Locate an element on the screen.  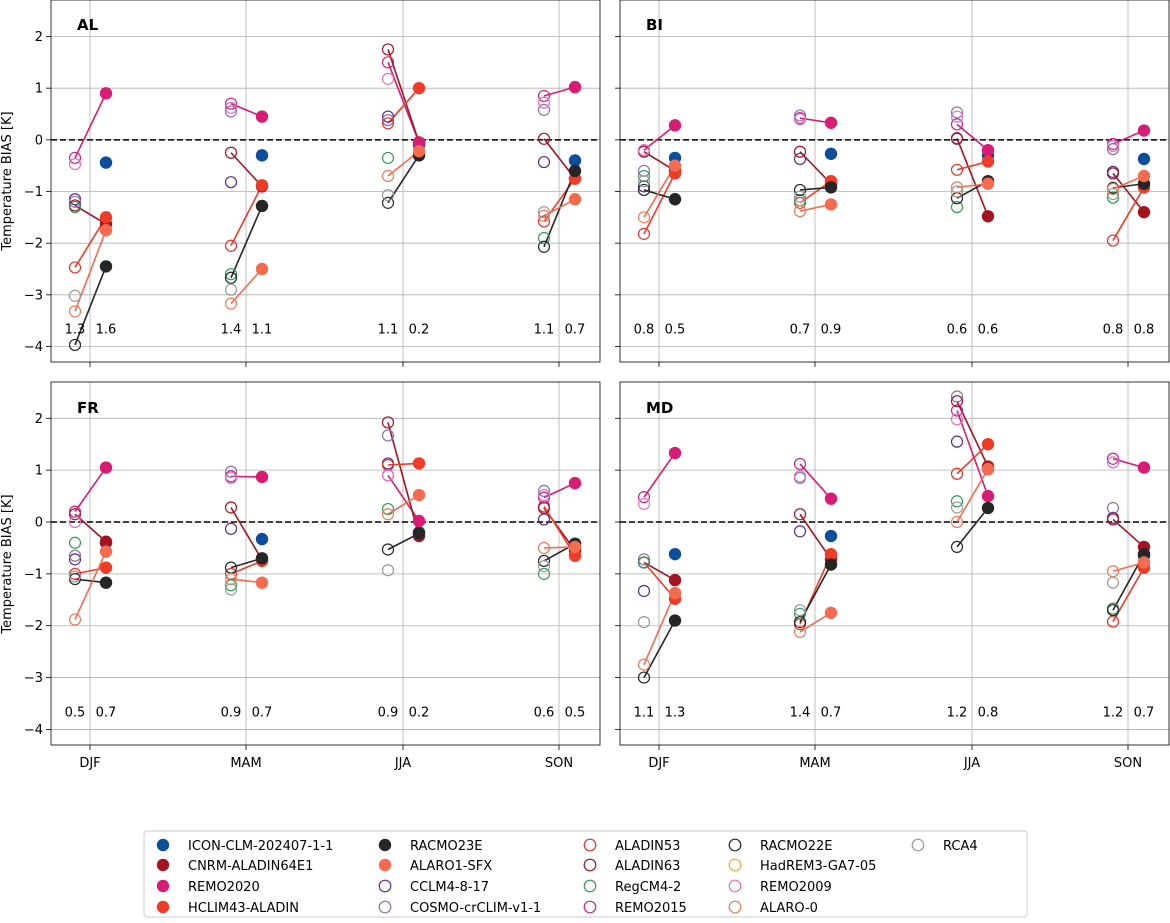
legend-label: RegCM4-2 is located at coordinates (648, 887).